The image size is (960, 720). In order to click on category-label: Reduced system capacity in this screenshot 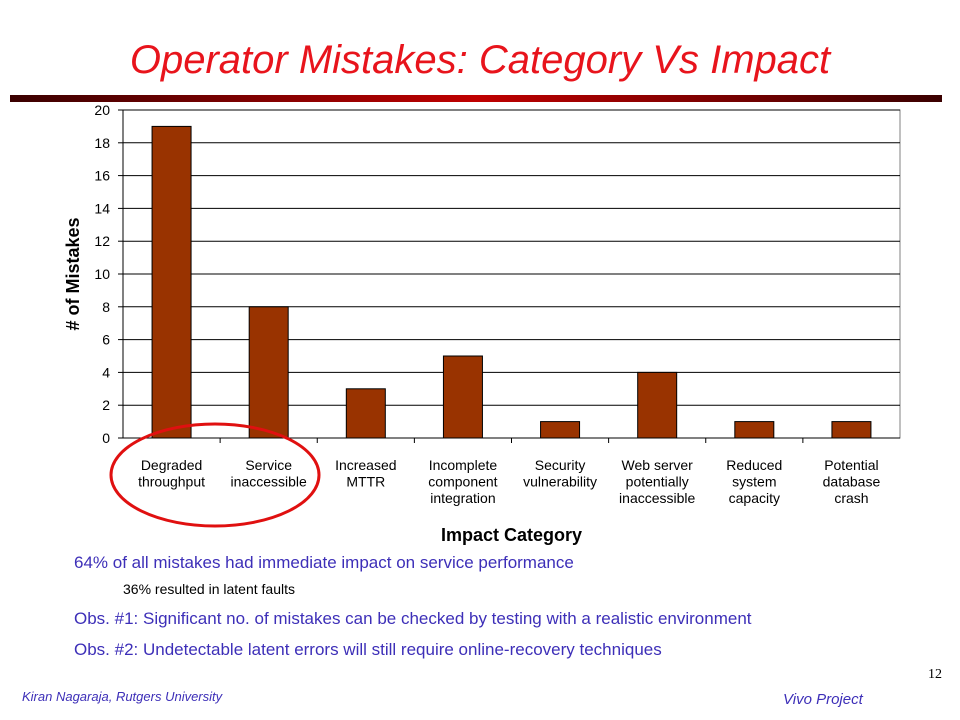, I will do `click(754, 481)`.